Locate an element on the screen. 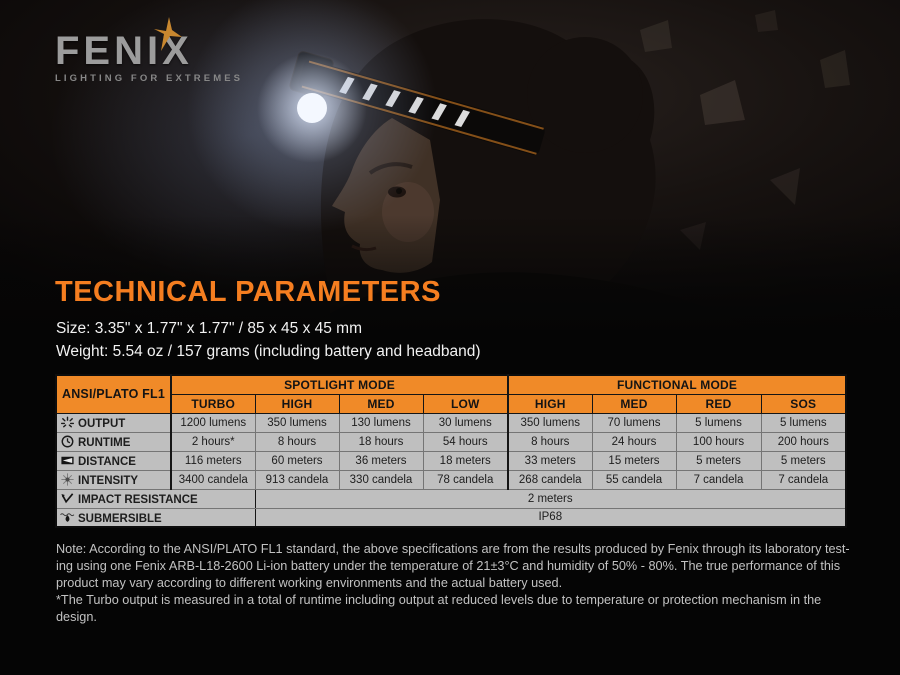 The height and width of the screenshot is (675, 900). distance-icon is located at coordinates (67, 460).